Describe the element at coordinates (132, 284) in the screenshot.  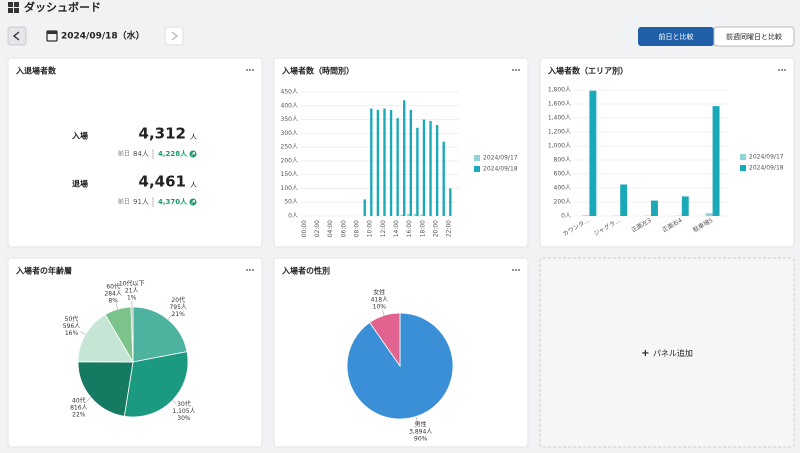
I see `pie-label: 10代以下` at that location.